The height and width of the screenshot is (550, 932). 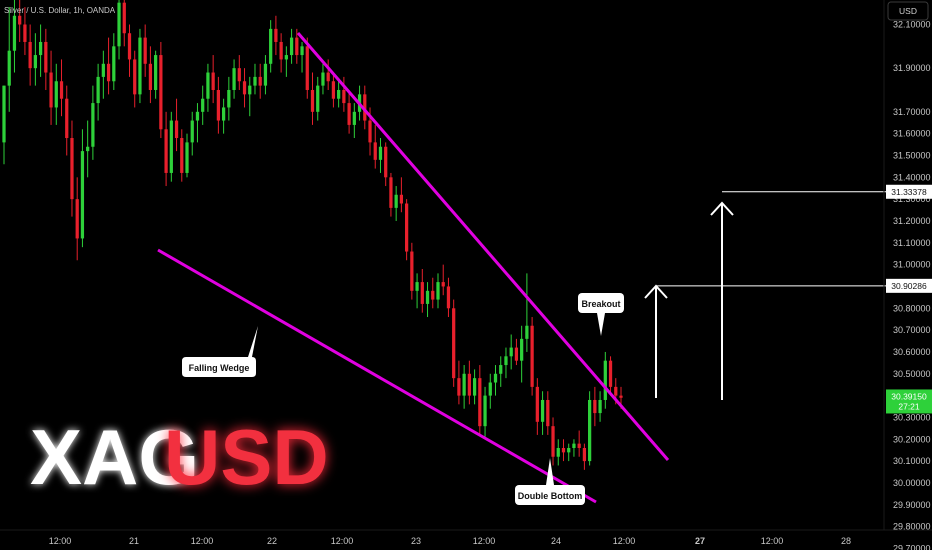 I want to click on time-tick-label: 24, so click(x=556, y=541).